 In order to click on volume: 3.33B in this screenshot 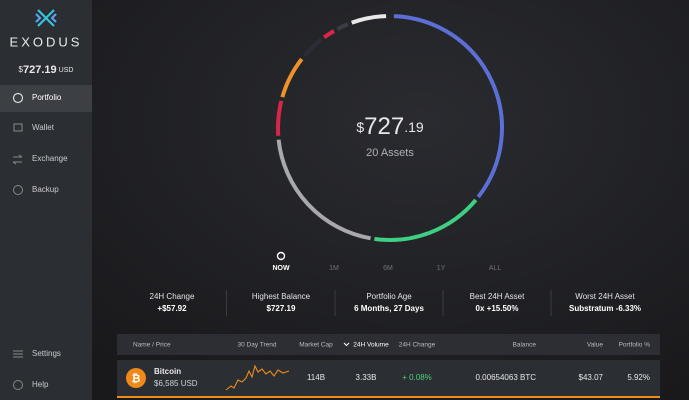, I will do `click(366, 377)`.